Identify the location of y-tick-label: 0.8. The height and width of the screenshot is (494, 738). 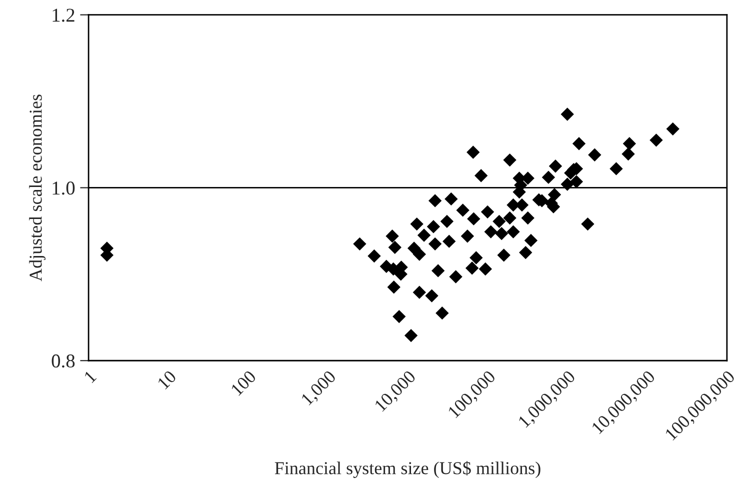
(63, 361).